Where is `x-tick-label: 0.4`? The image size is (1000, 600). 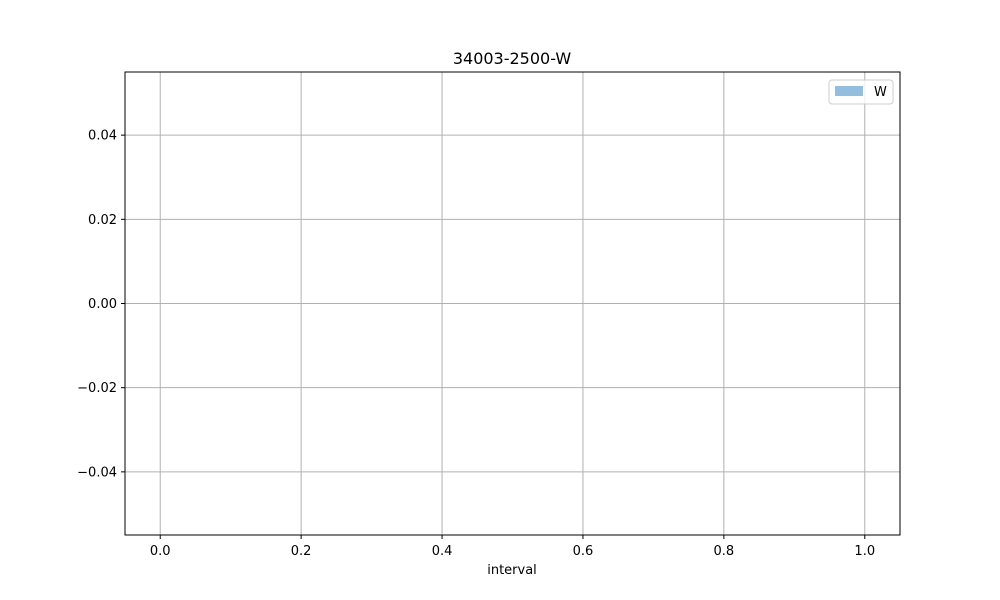
x-tick-label: 0.4 is located at coordinates (442, 551).